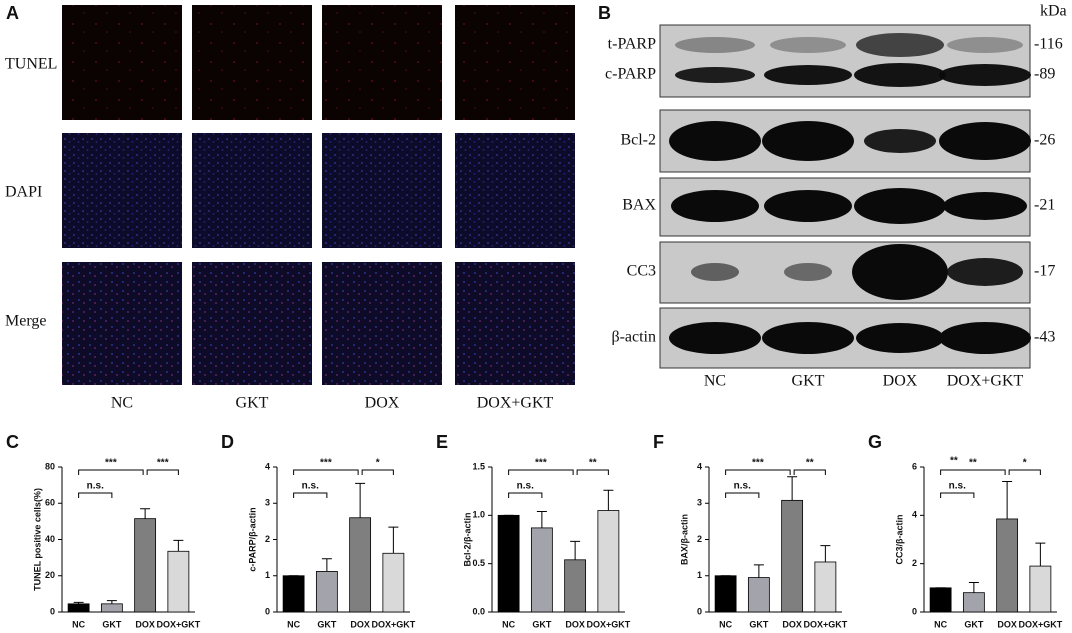  Describe the element at coordinates (50, 539) in the screenshot. I see `y-tick-label: 40` at that location.